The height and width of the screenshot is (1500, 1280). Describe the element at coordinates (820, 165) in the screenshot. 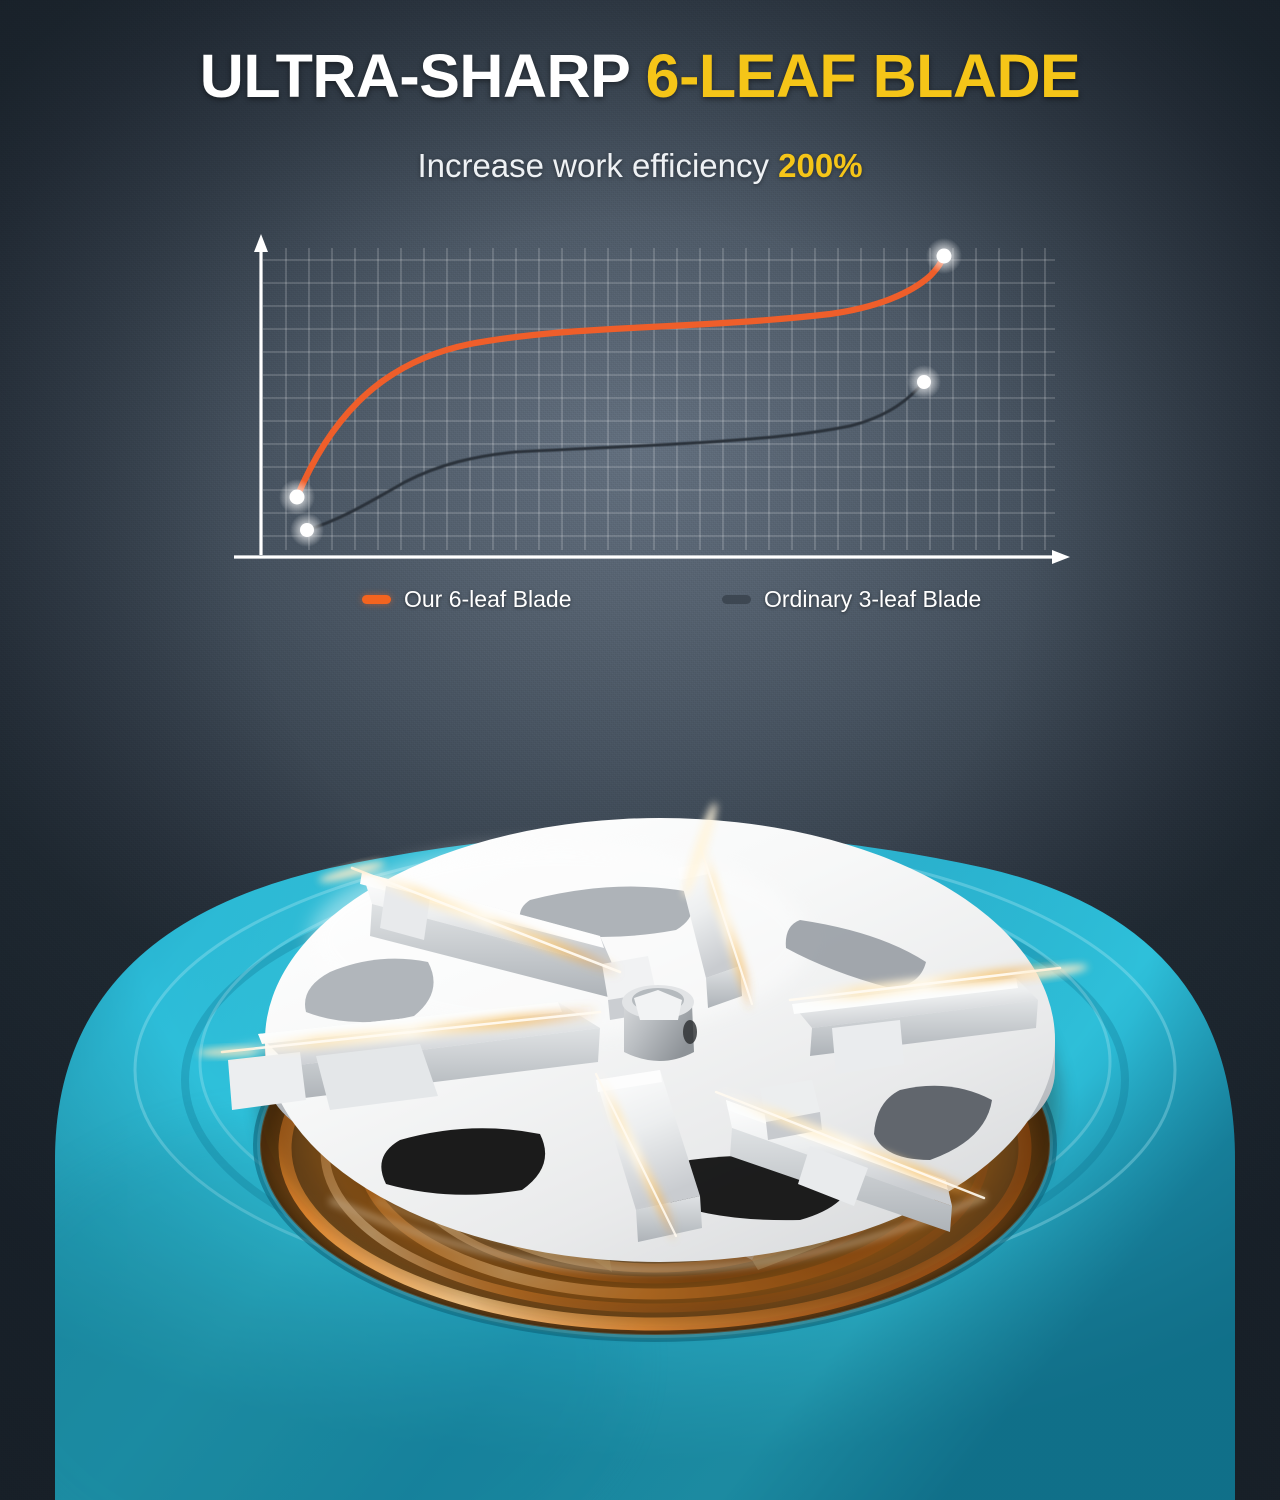

I see `subtitle-highlight: 200%` at that location.